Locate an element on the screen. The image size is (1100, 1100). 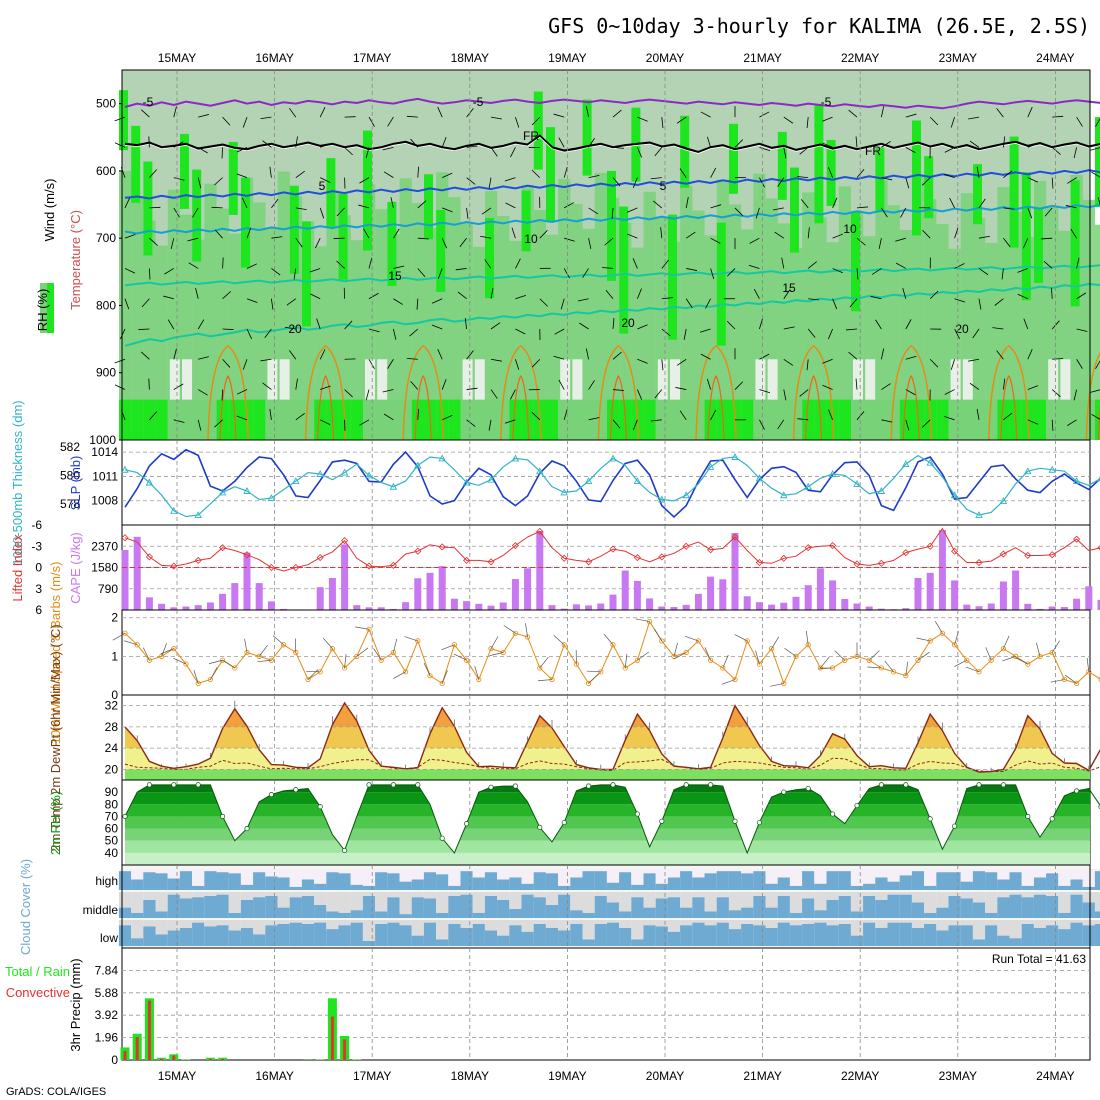
isotherm-label: -5 is located at coordinates (826, 102).